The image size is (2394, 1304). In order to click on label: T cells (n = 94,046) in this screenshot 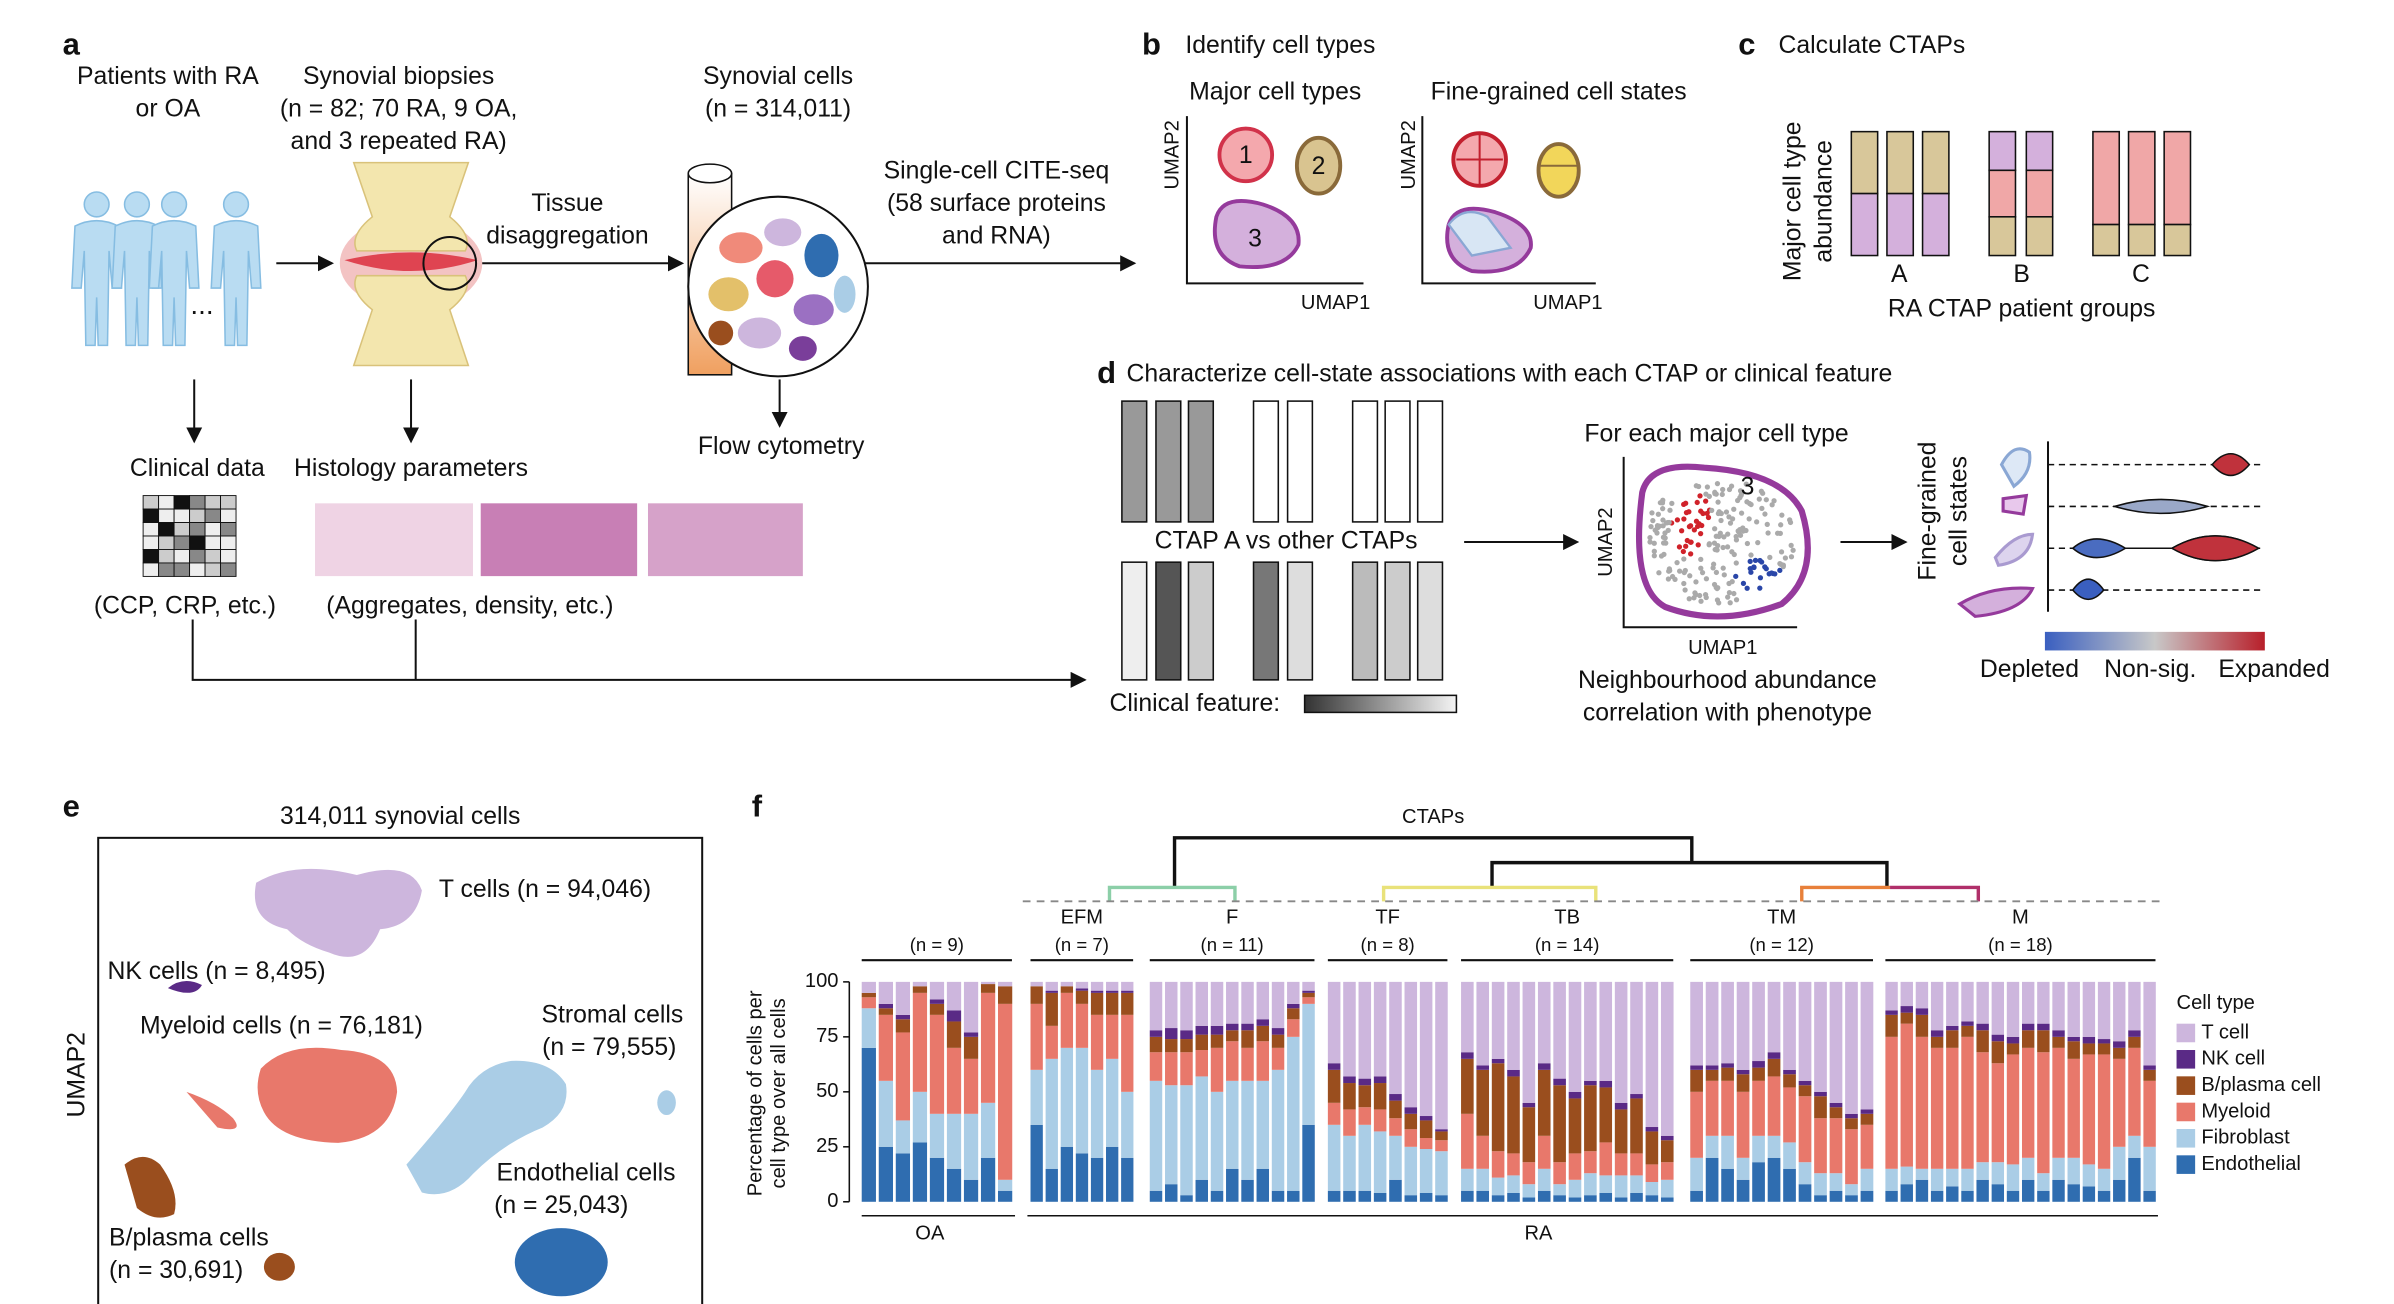, I will do `click(545, 889)`.